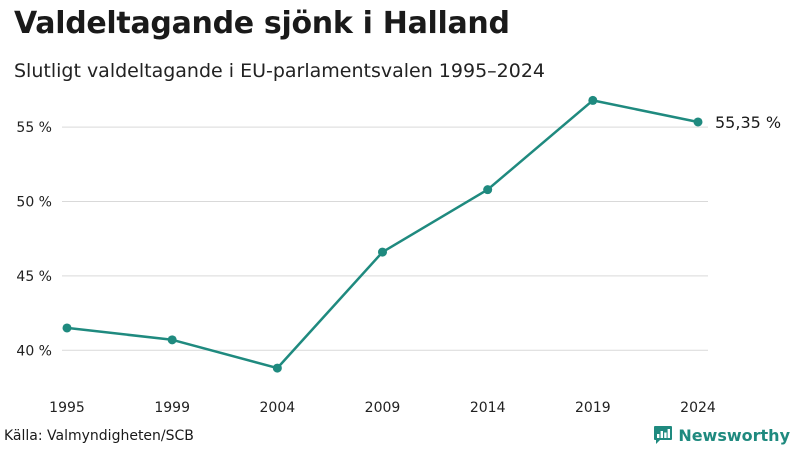 The width and height of the screenshot is (800, 450). What do you see at coordinates (34, 203) in the screenshot?
I see `y-tick-label: 50 %` at bounding box center [34, 203].